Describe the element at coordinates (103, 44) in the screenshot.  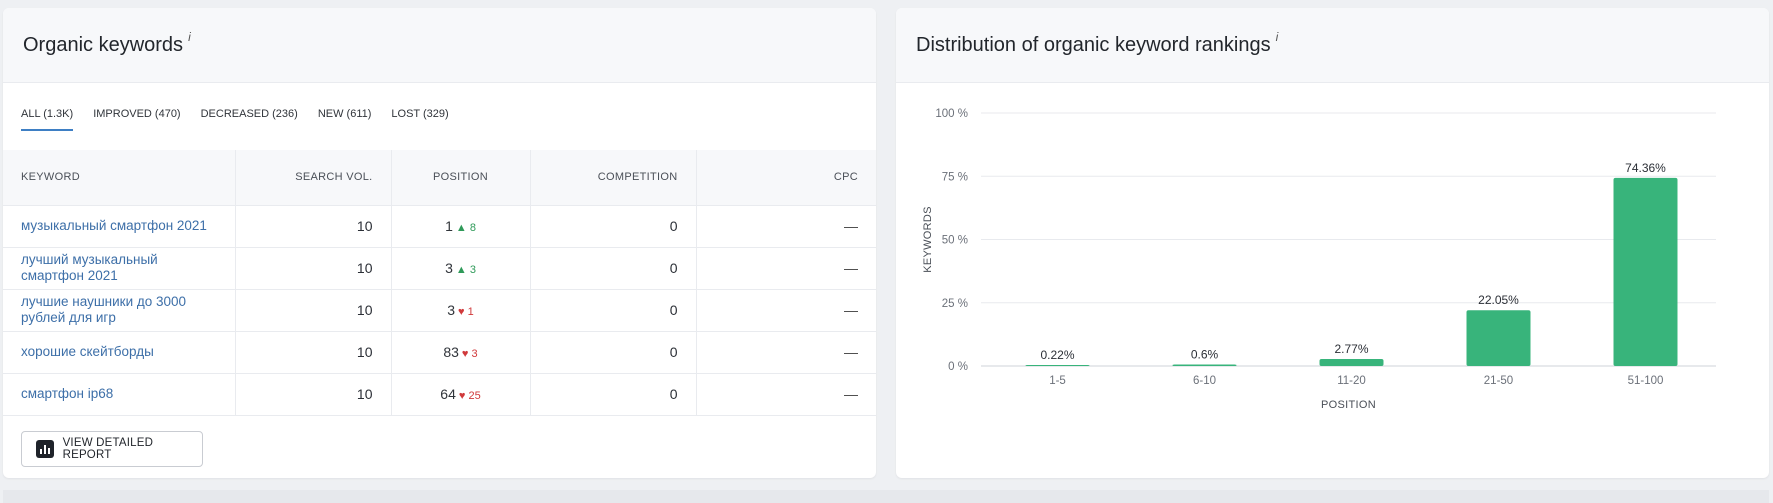
I see `organic-keywords-title: Organic keywords` at that location.